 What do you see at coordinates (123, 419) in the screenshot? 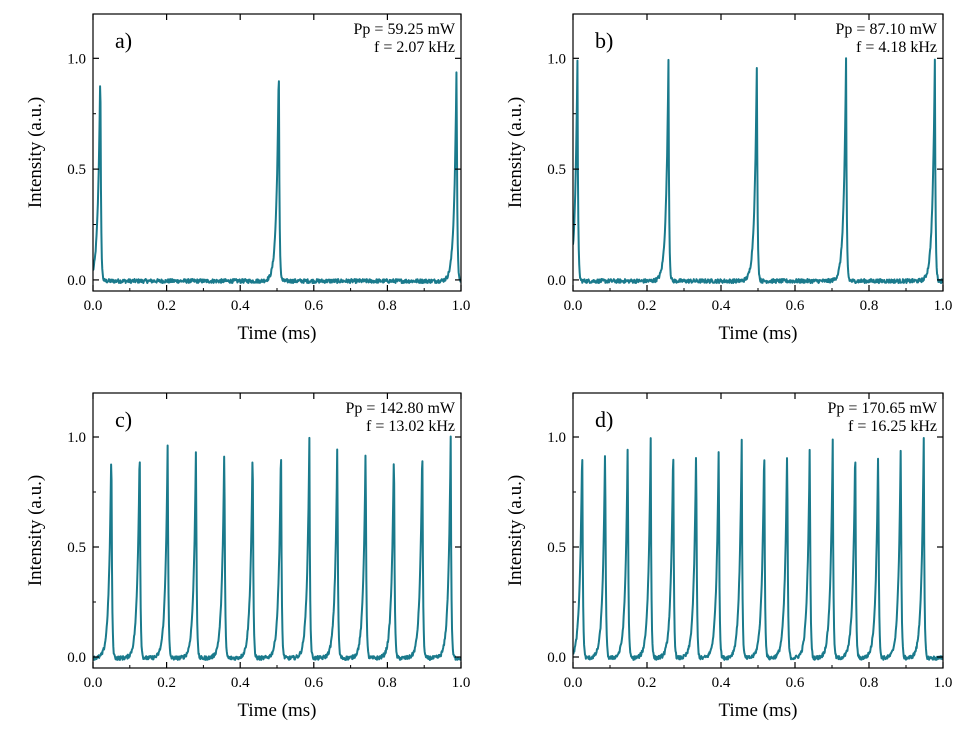
I see `panel-label: c)` at bounding box center [123, 419].